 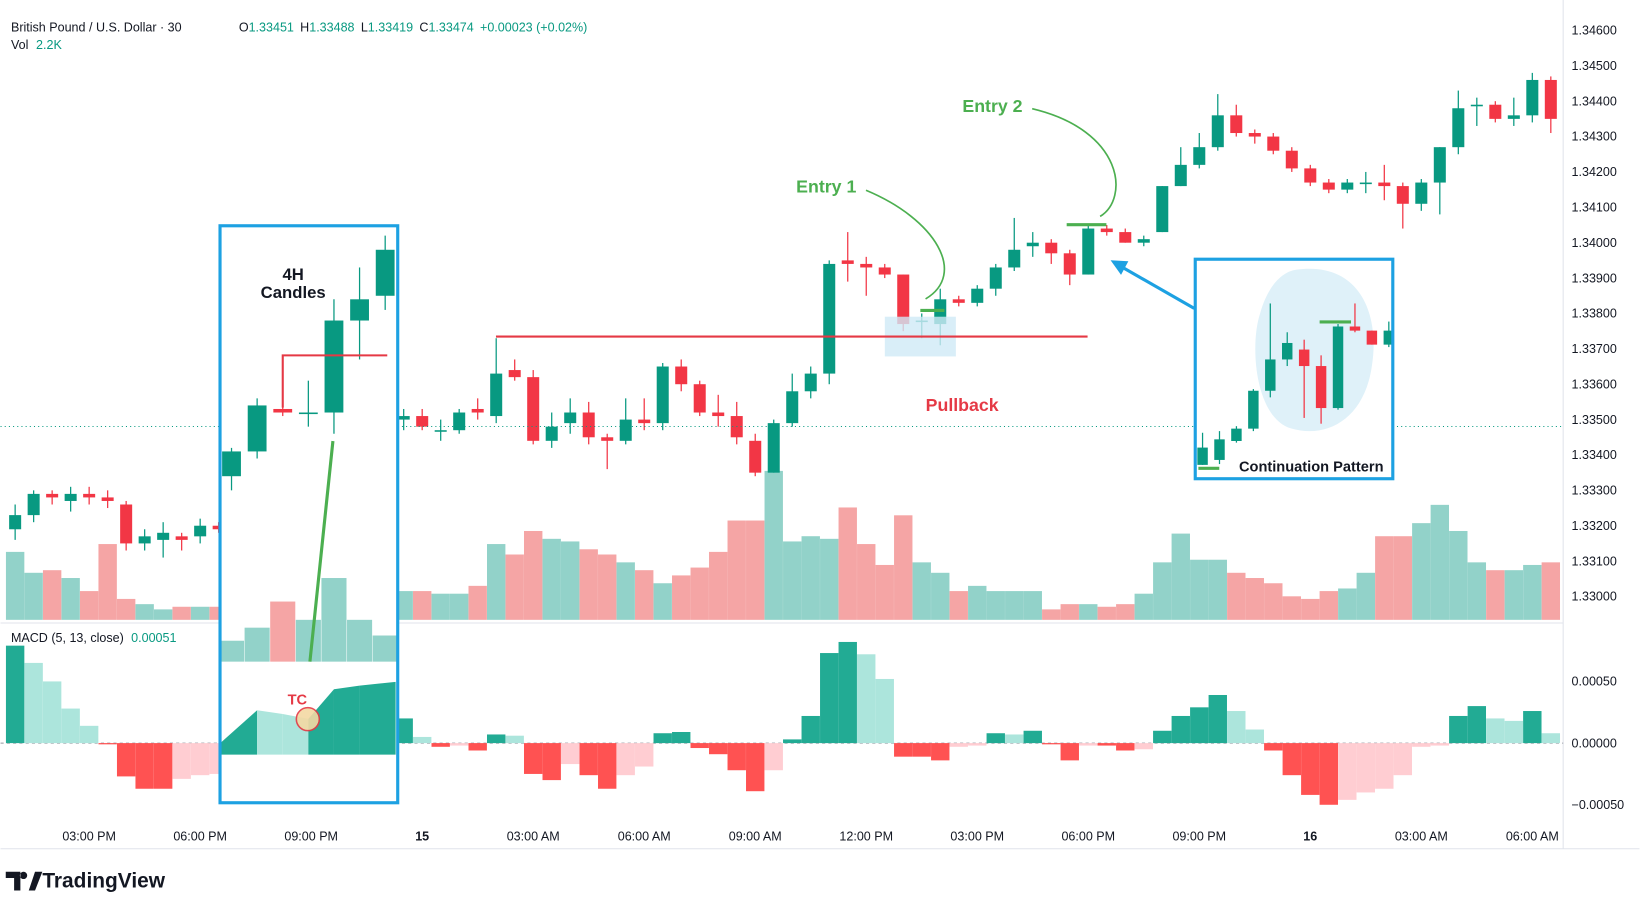 I want to click on y-tick-label: 1.33000, so click(x=1594, y=597).